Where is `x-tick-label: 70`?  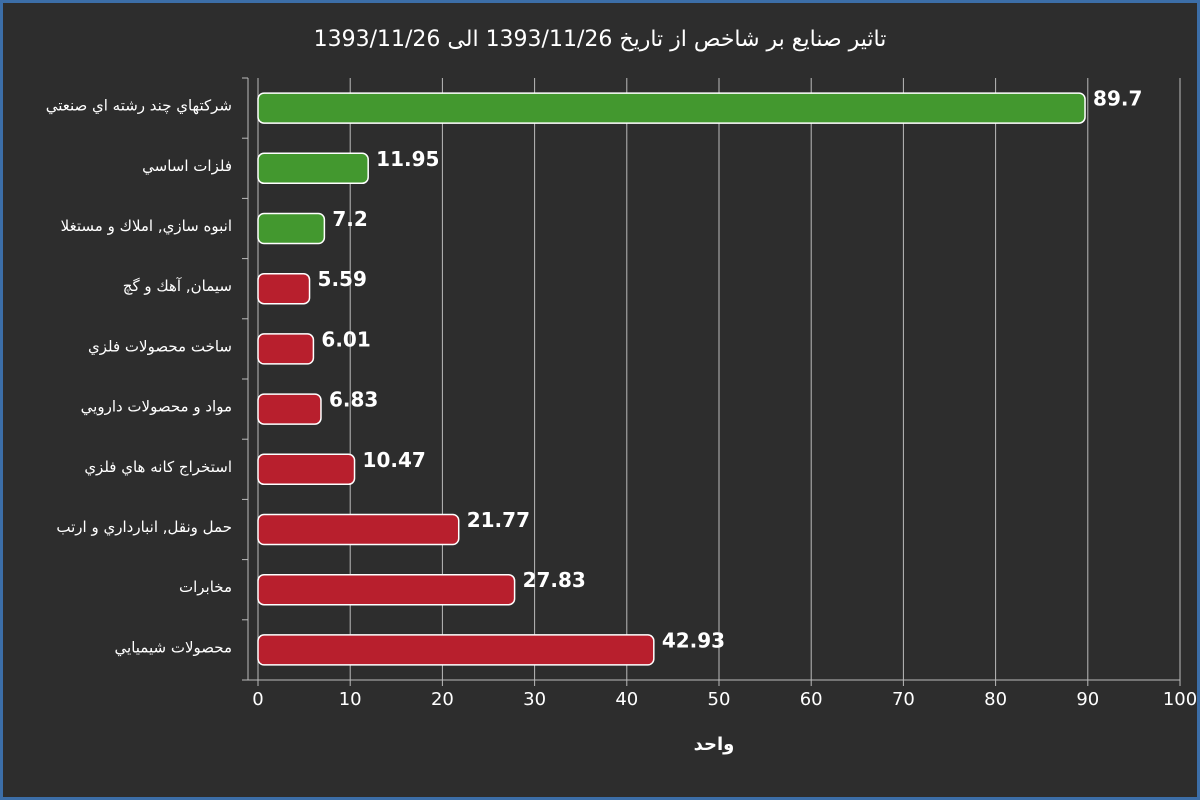
x-tick-label: 70 is located at coordinates (903, 699).